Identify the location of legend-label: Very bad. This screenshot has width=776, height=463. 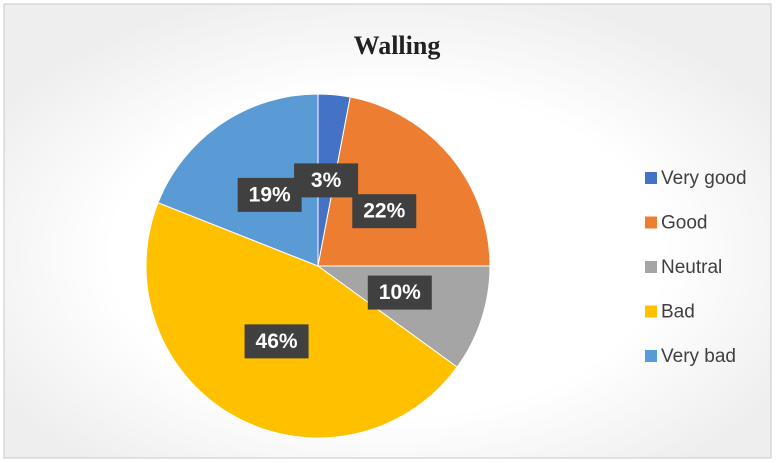
(698, 356).